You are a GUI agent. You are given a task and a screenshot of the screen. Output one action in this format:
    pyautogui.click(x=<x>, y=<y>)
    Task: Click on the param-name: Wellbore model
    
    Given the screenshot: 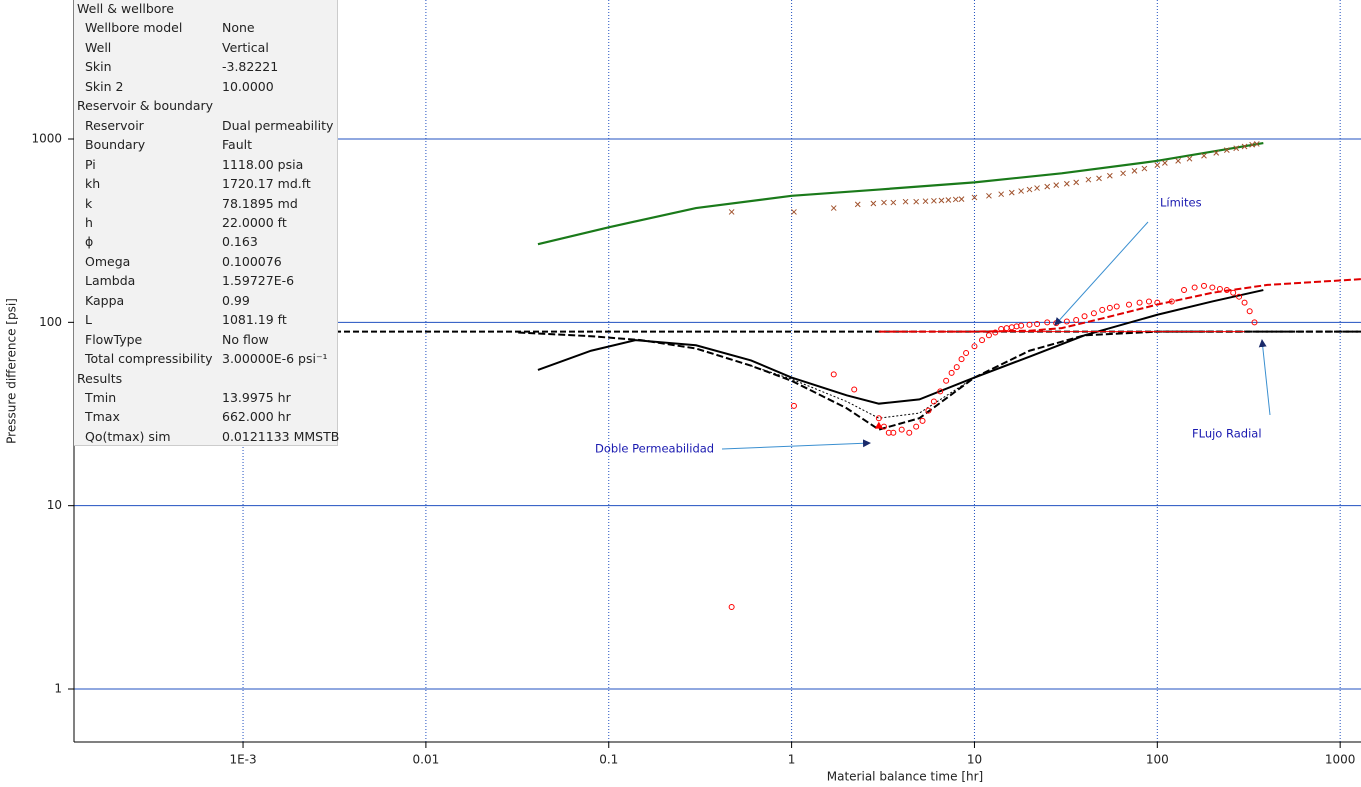 What is the action you would take?
    pyautogui.click(x=134, y=28)
    